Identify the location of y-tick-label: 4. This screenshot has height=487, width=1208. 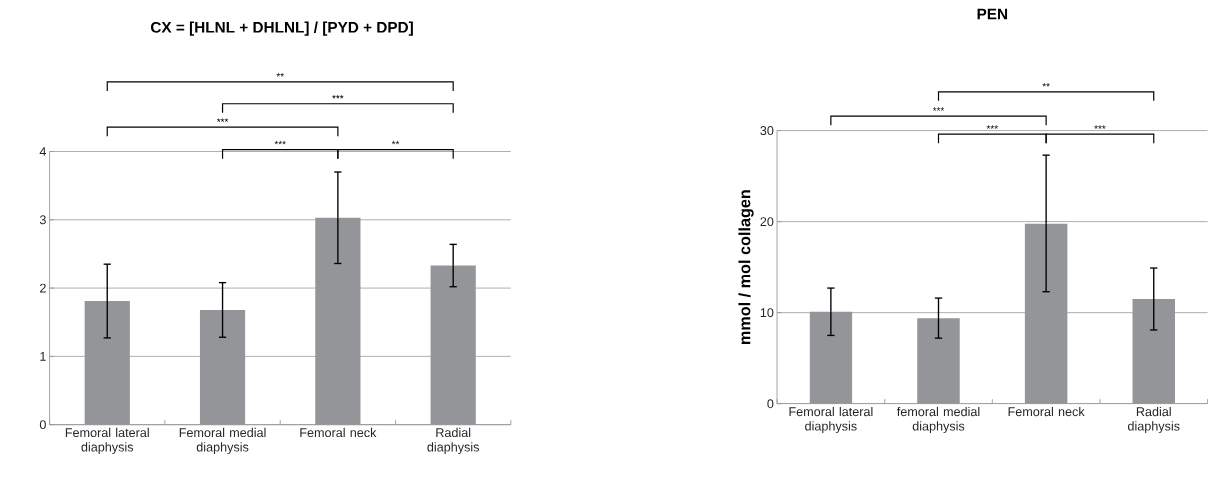
(43, 151).